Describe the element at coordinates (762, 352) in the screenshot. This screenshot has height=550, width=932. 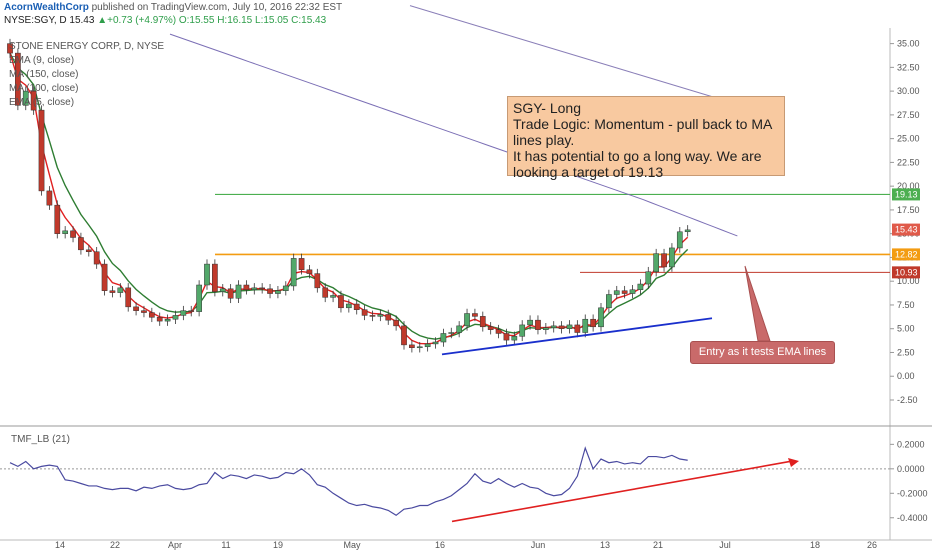
I see `entry-callout: Entry as it tests EMA lines` at that location.